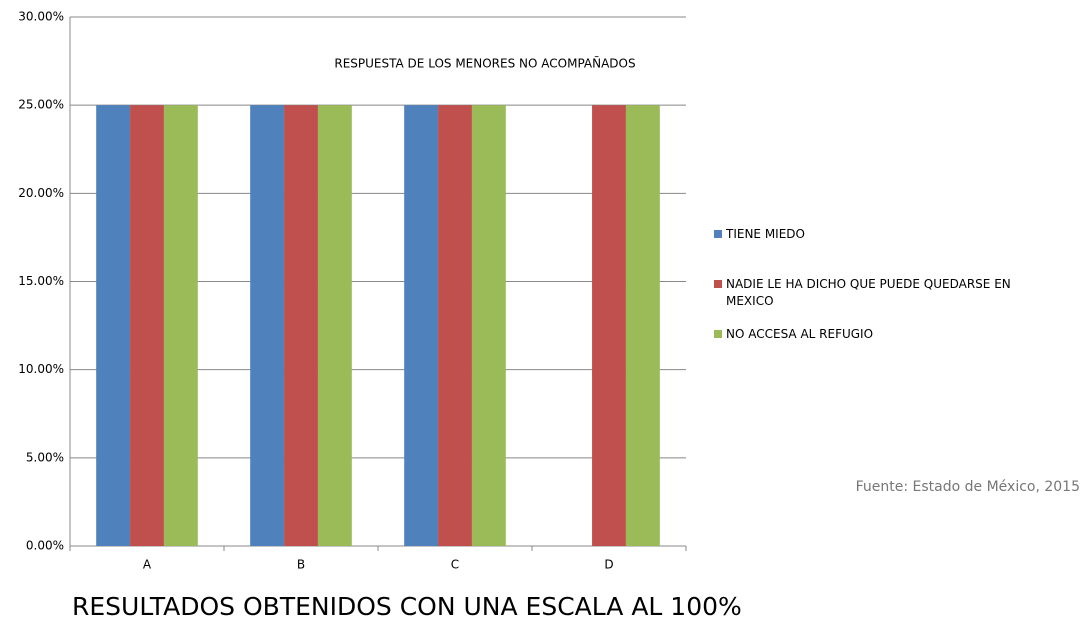 The image size is (1084, 624). Describe the element at coordinates (147, 565) in the screenshot. I see `x-tick-label: A` at that location.